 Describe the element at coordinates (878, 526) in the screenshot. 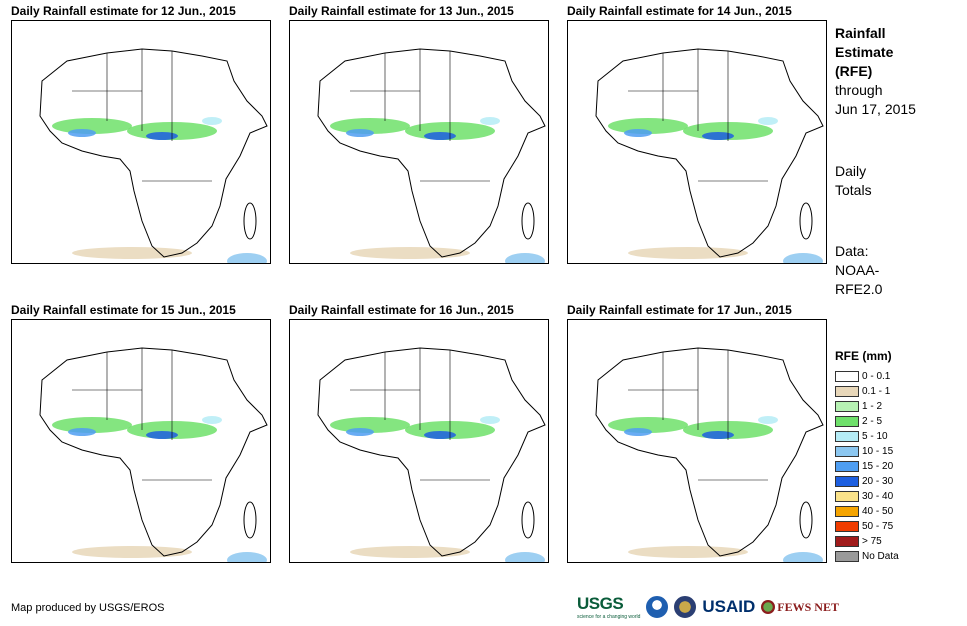

I see `legend-label: 50 - 75` at that location.